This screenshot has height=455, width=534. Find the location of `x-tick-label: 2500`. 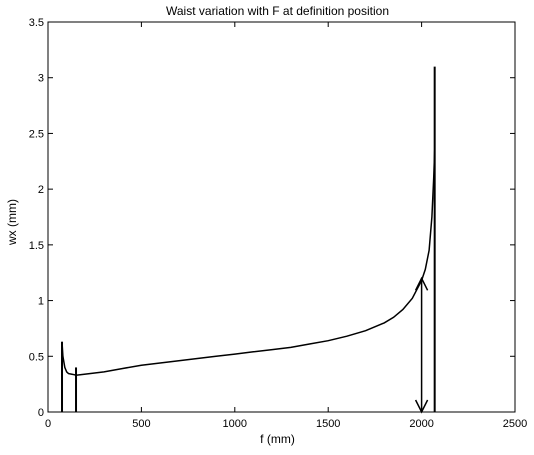

x-tick-label: 2500 is located at coordinates (515, 424).